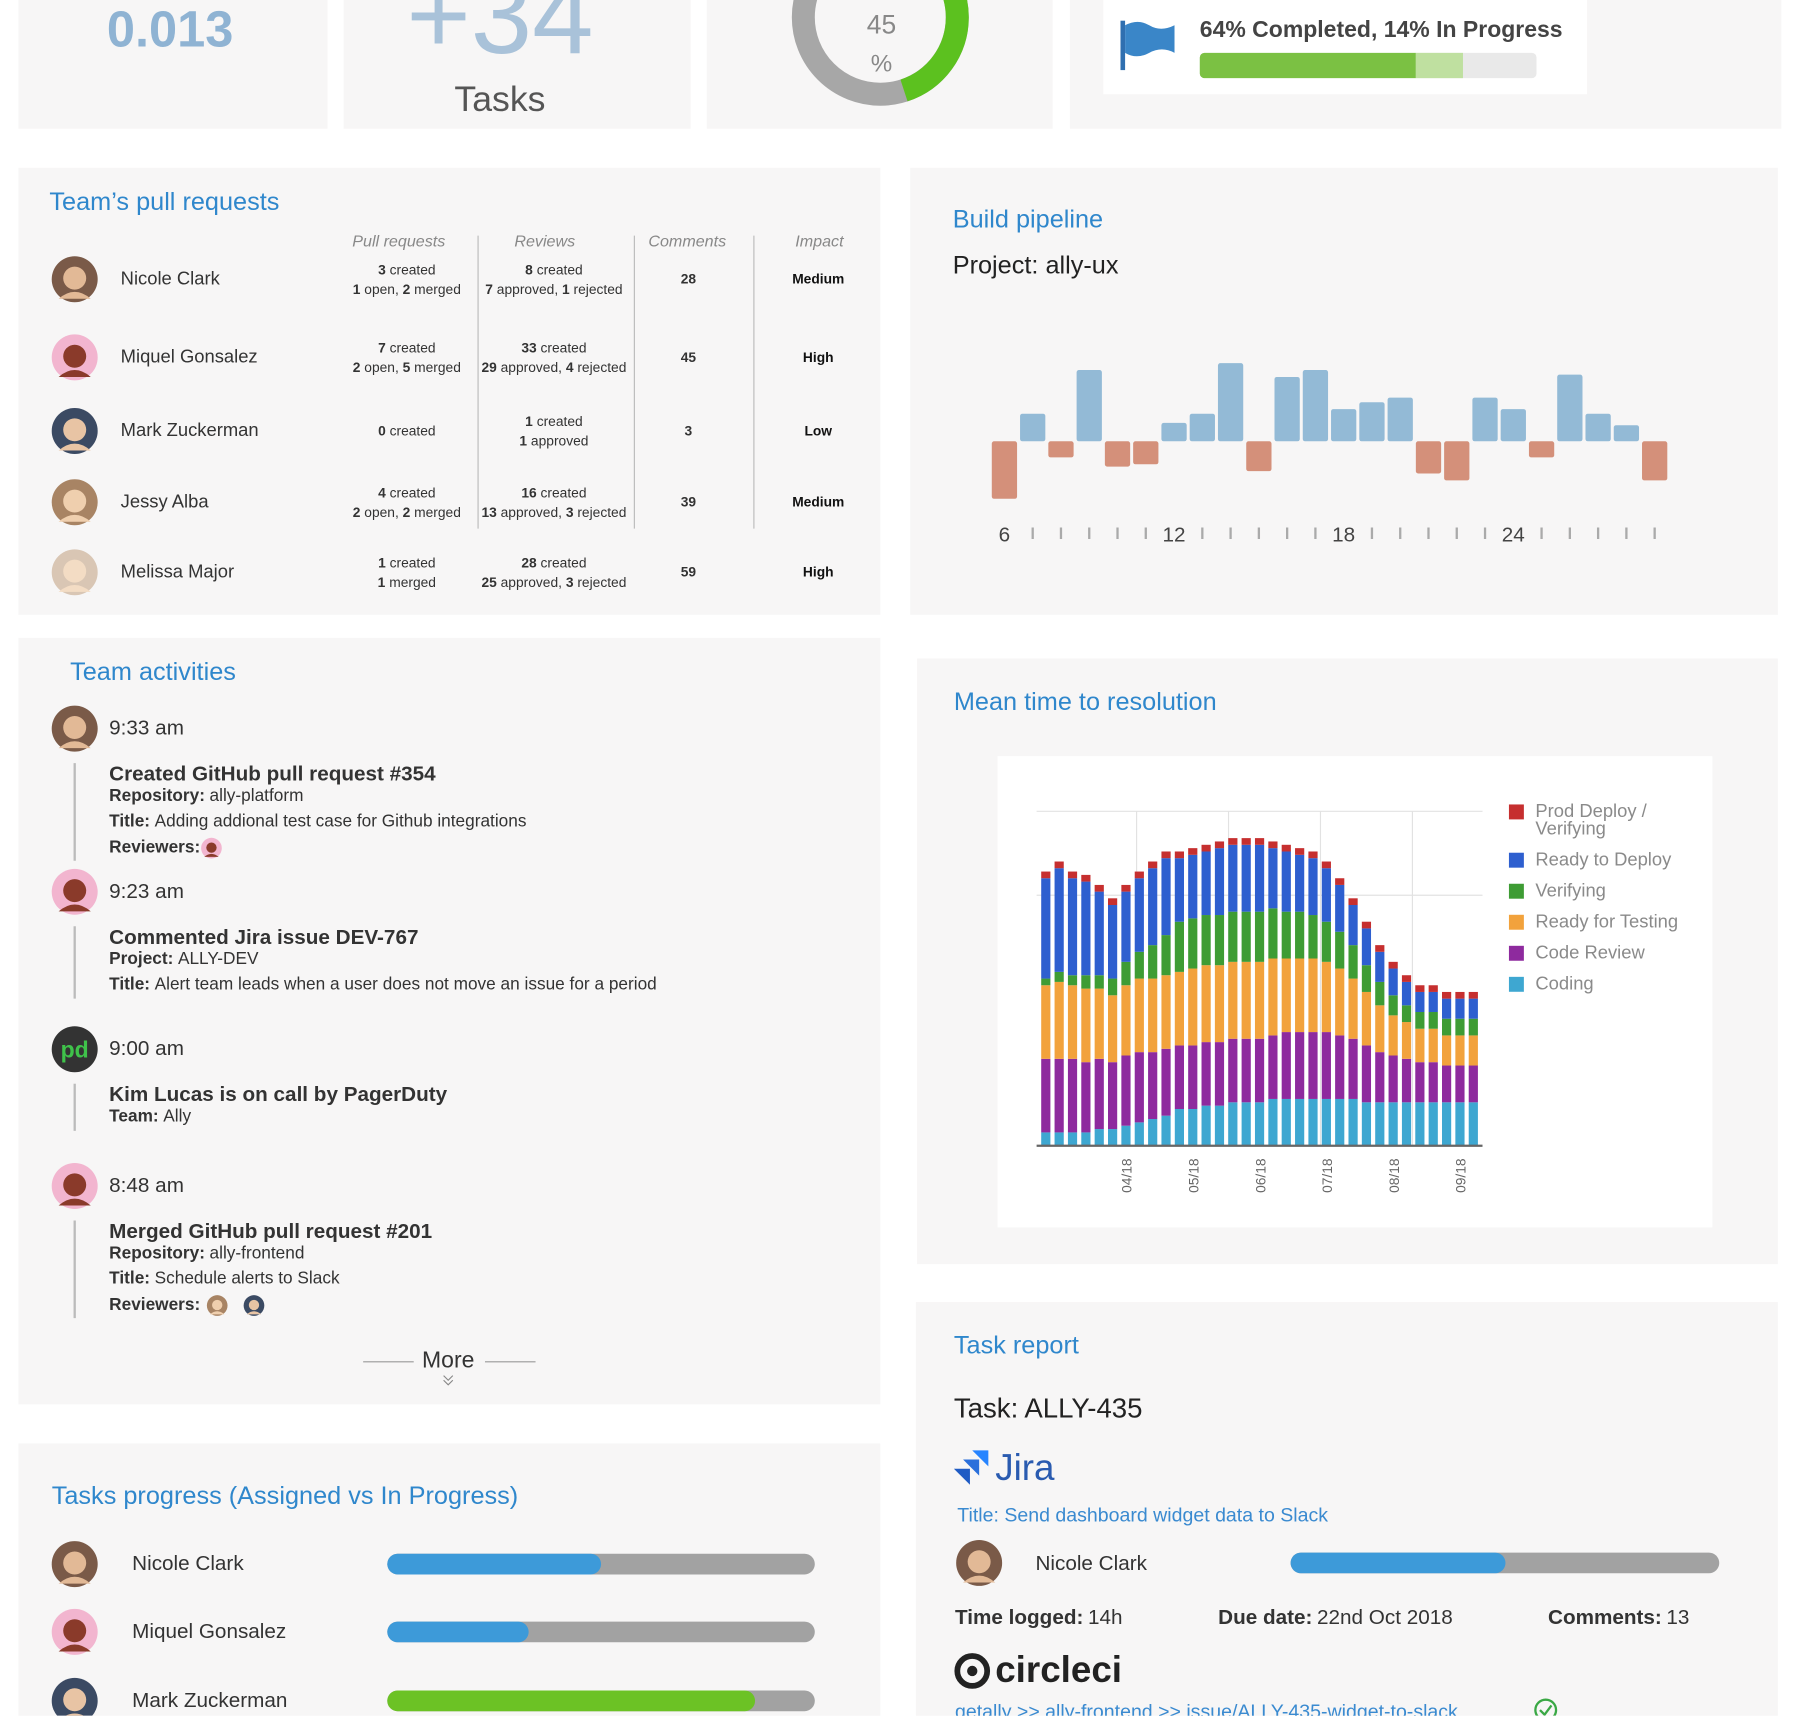 The image size is (1802, 1716). What do you see at coordinates (1607, 922) in the screenshot?
I see `legend-label: Ready for Testing` at bounding box center [1607, 922].